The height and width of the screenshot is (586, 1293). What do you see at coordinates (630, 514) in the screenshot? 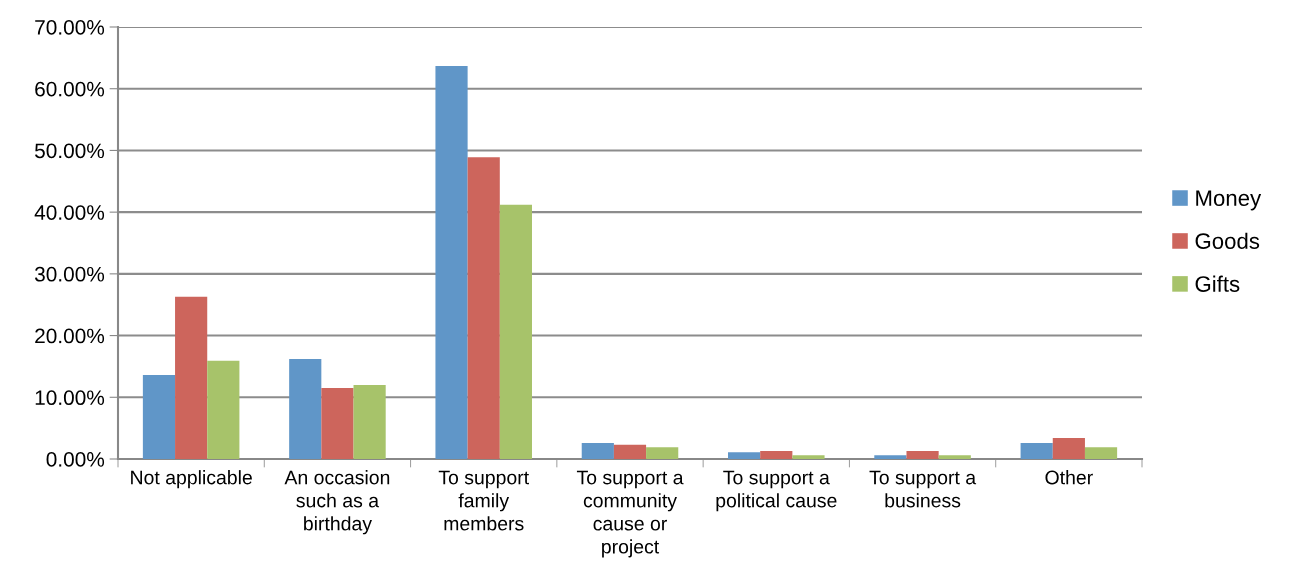
I see `x-tick-label: To support a community cause or project` at bounding box center [630, 514].